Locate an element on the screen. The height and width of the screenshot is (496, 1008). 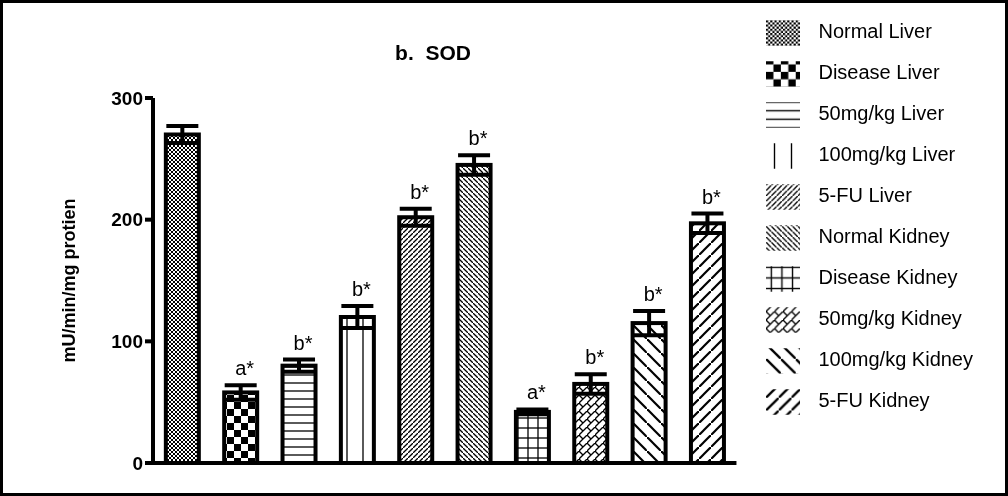
chart-title: b. SOD is located at coordinates (433, 53).